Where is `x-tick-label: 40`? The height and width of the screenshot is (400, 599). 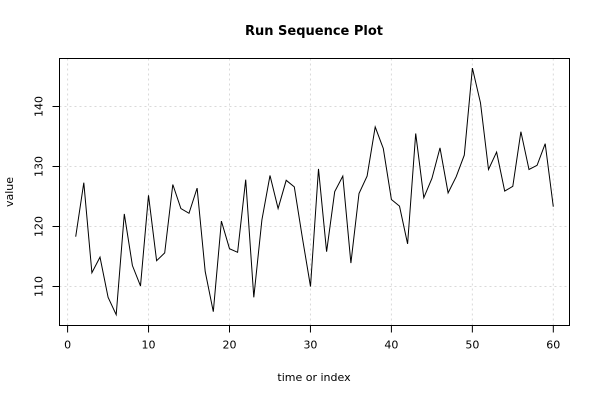 x-tick-label: 40 is located at coordinates (391, 345).